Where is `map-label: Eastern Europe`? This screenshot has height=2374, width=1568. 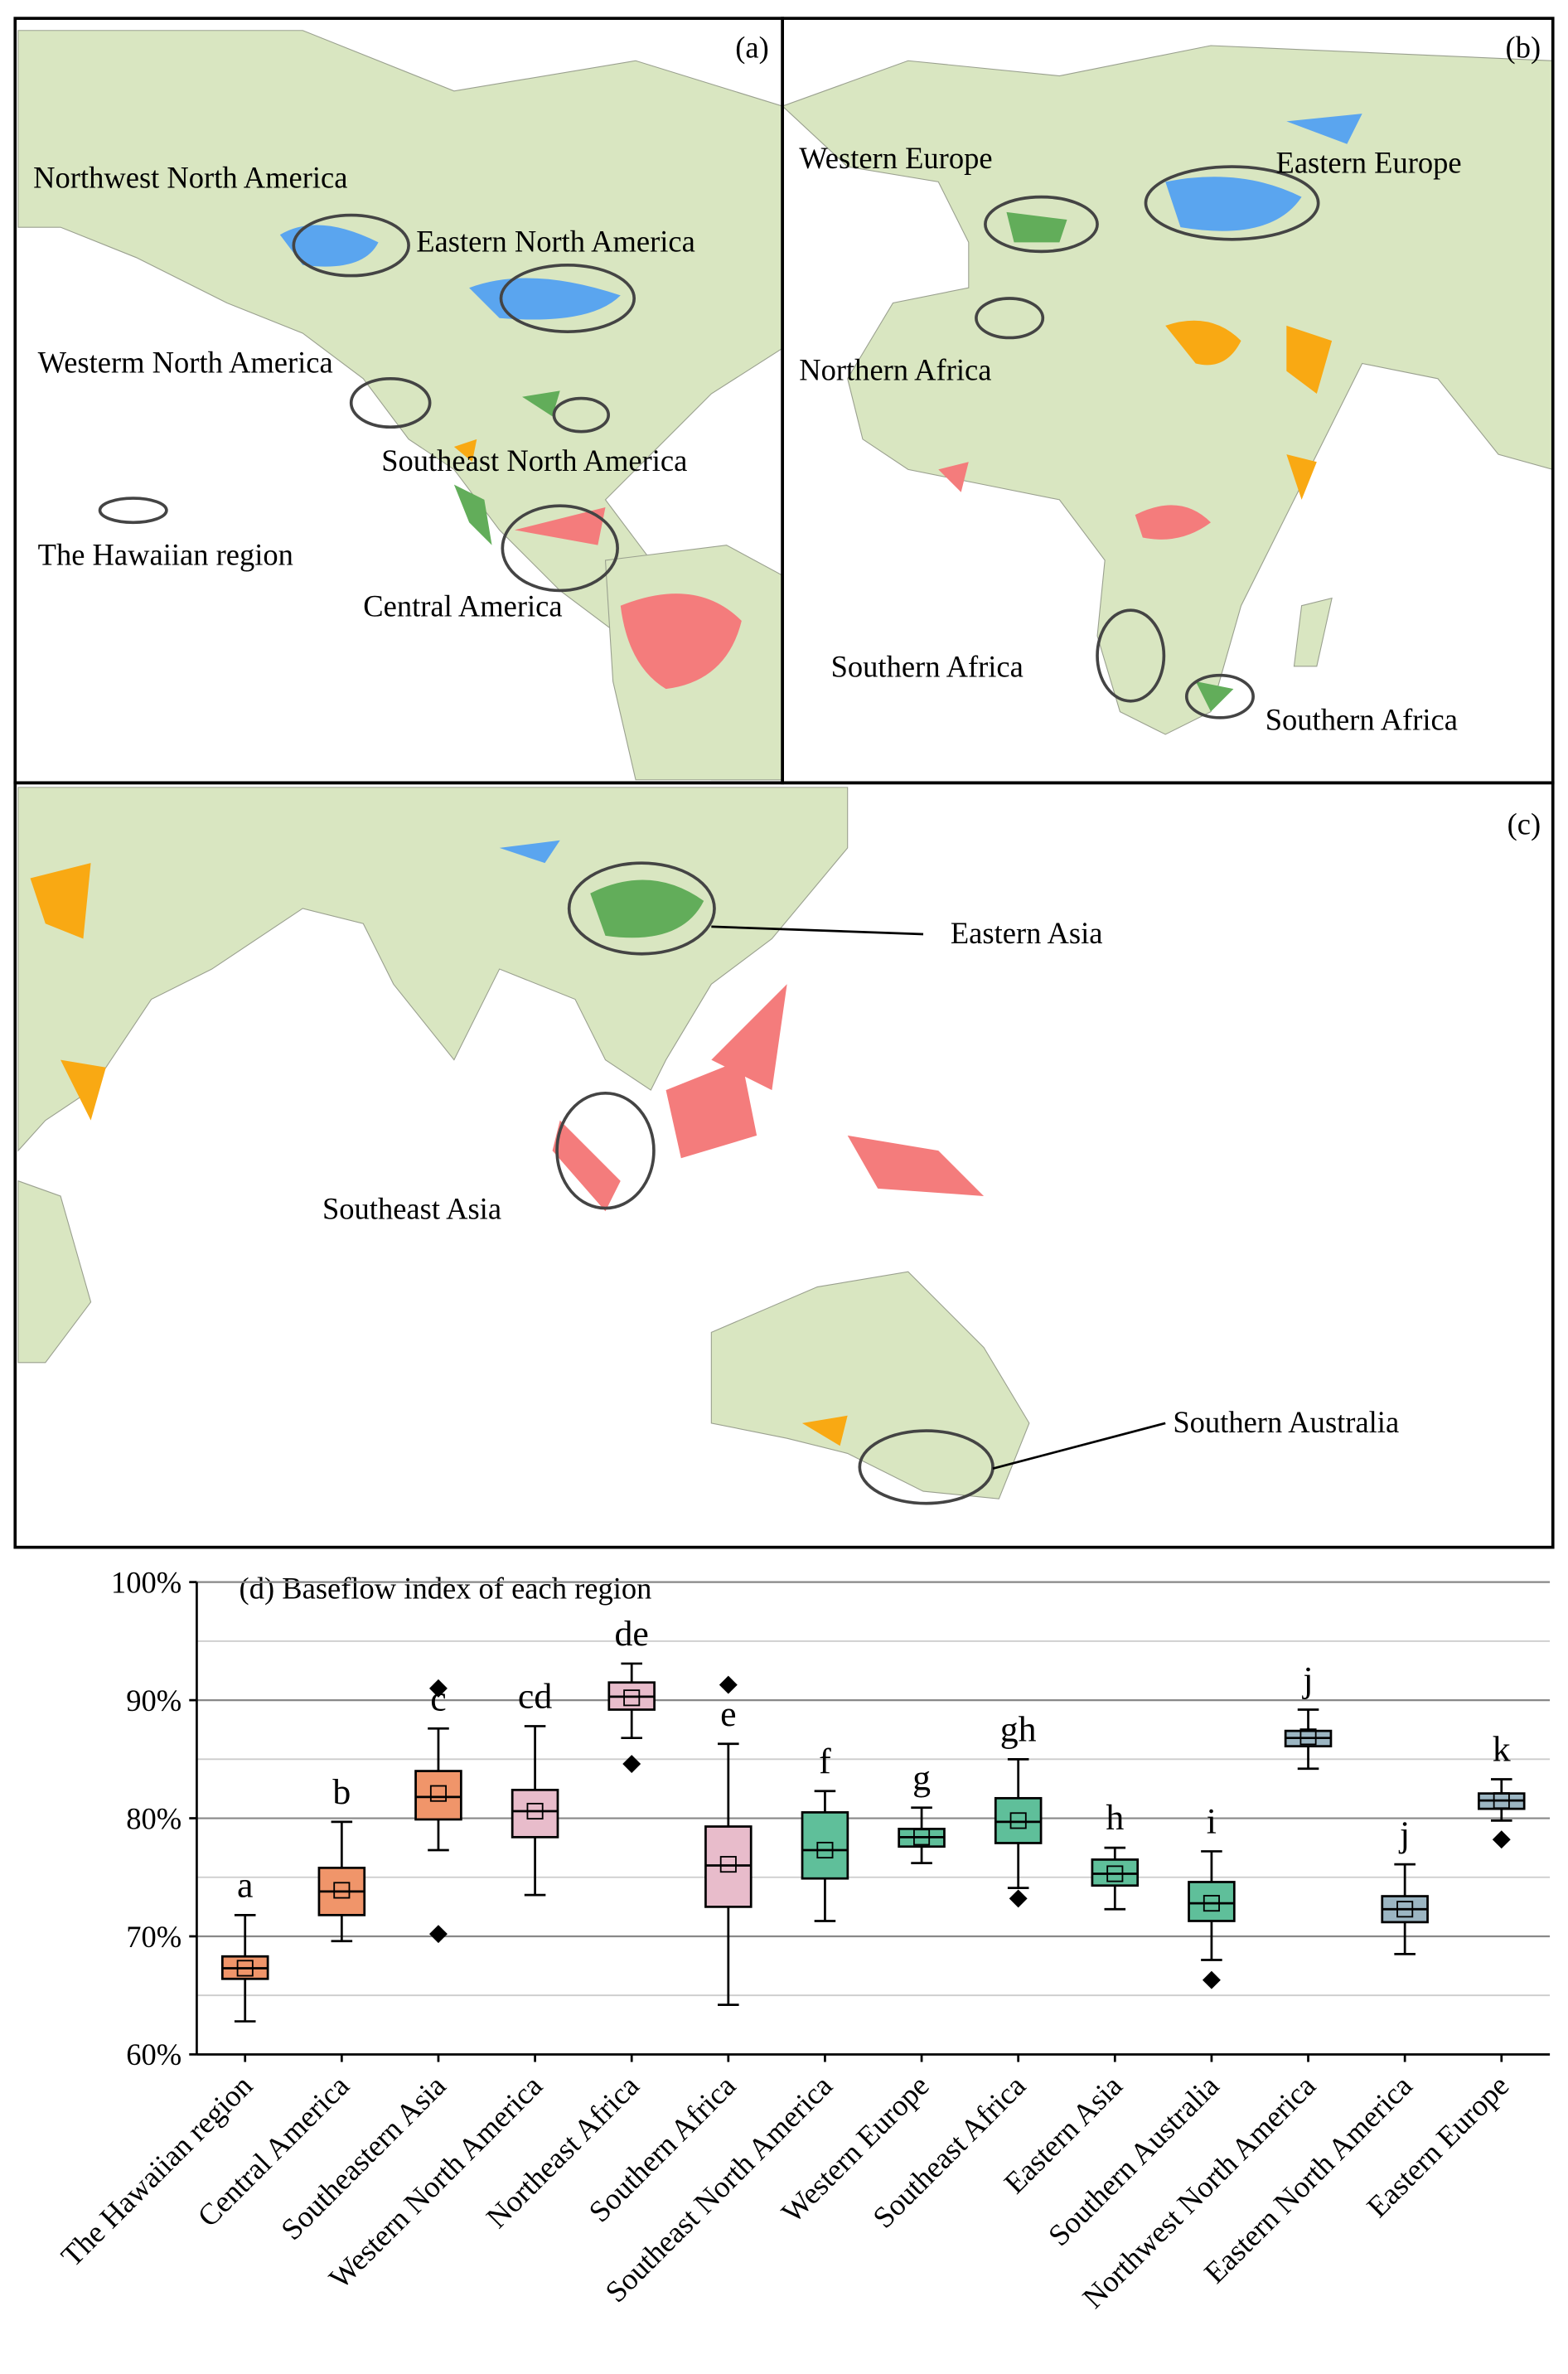 map-label: Eastern Europe is located at coordinates (1369, 162).